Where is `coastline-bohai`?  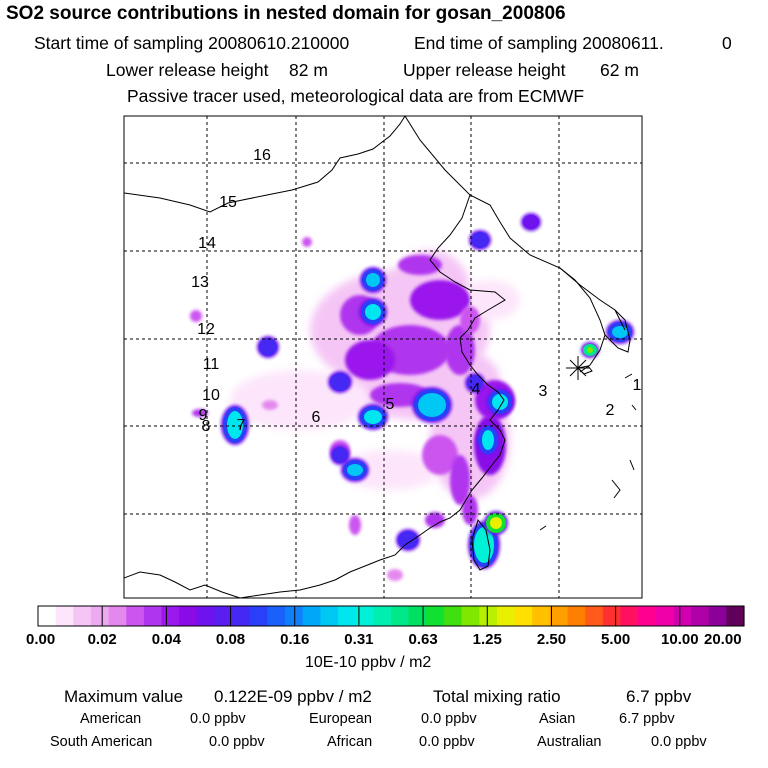
coastline-bohai is located at coordinates (467, 266).